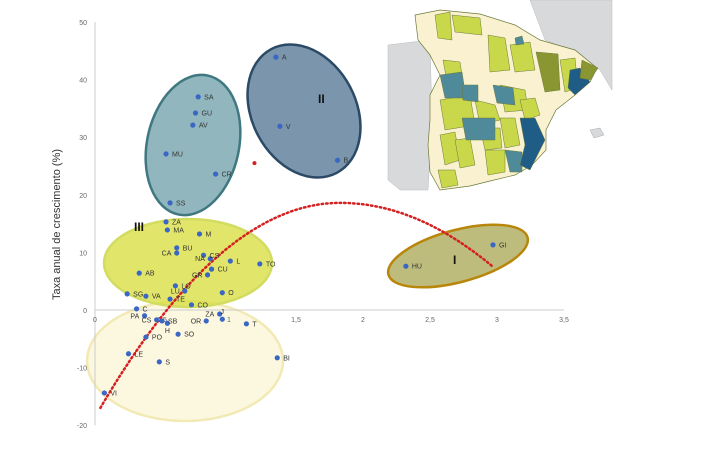  Describe the element at coordinates (145, 309) in the screenshot. I see `point-label: C` at that location.